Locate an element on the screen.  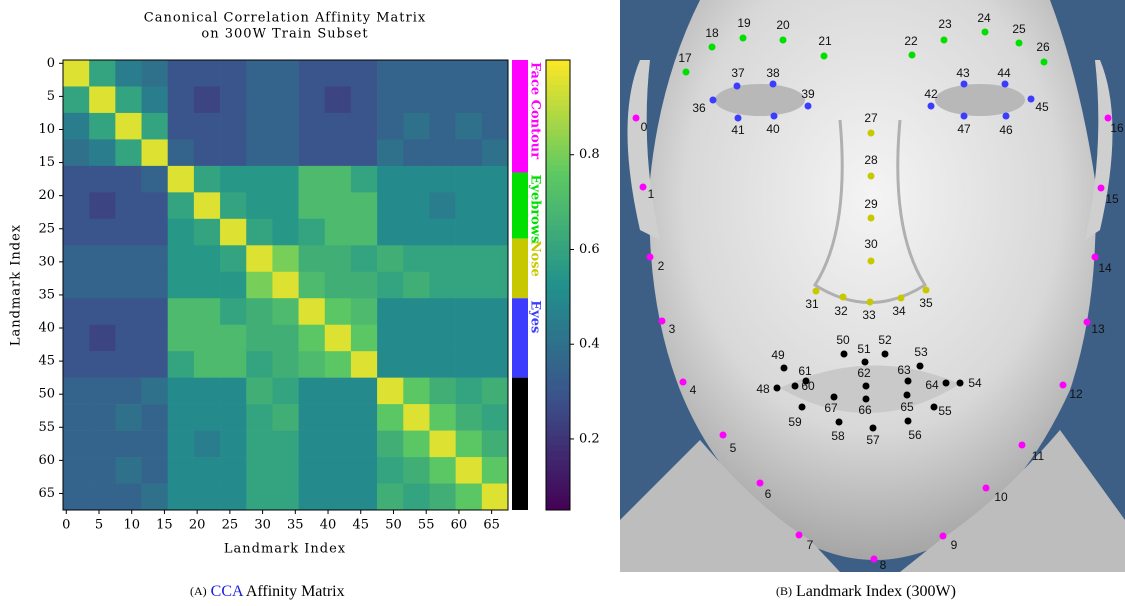
landmark-label: 21 is located at coordinates (825, 41).